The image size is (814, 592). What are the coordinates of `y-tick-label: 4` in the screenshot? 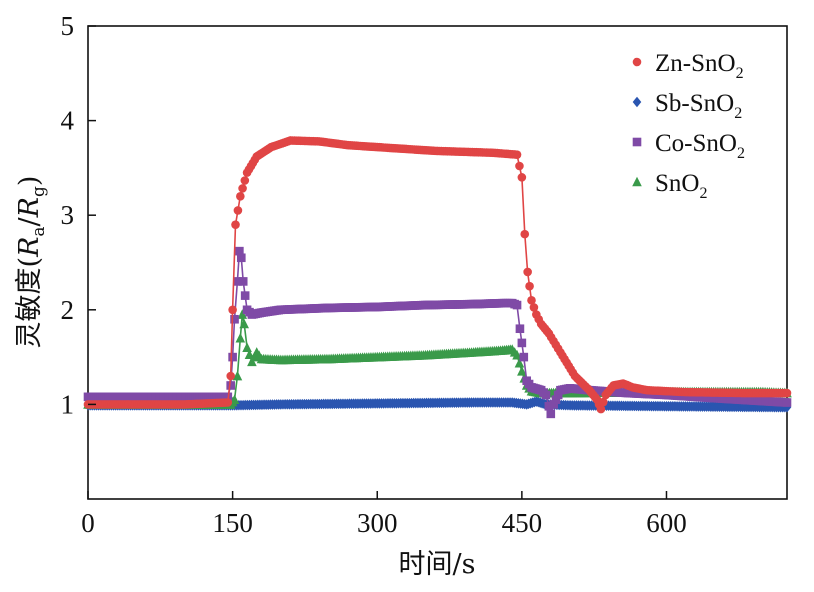 It's located at (68, 121).